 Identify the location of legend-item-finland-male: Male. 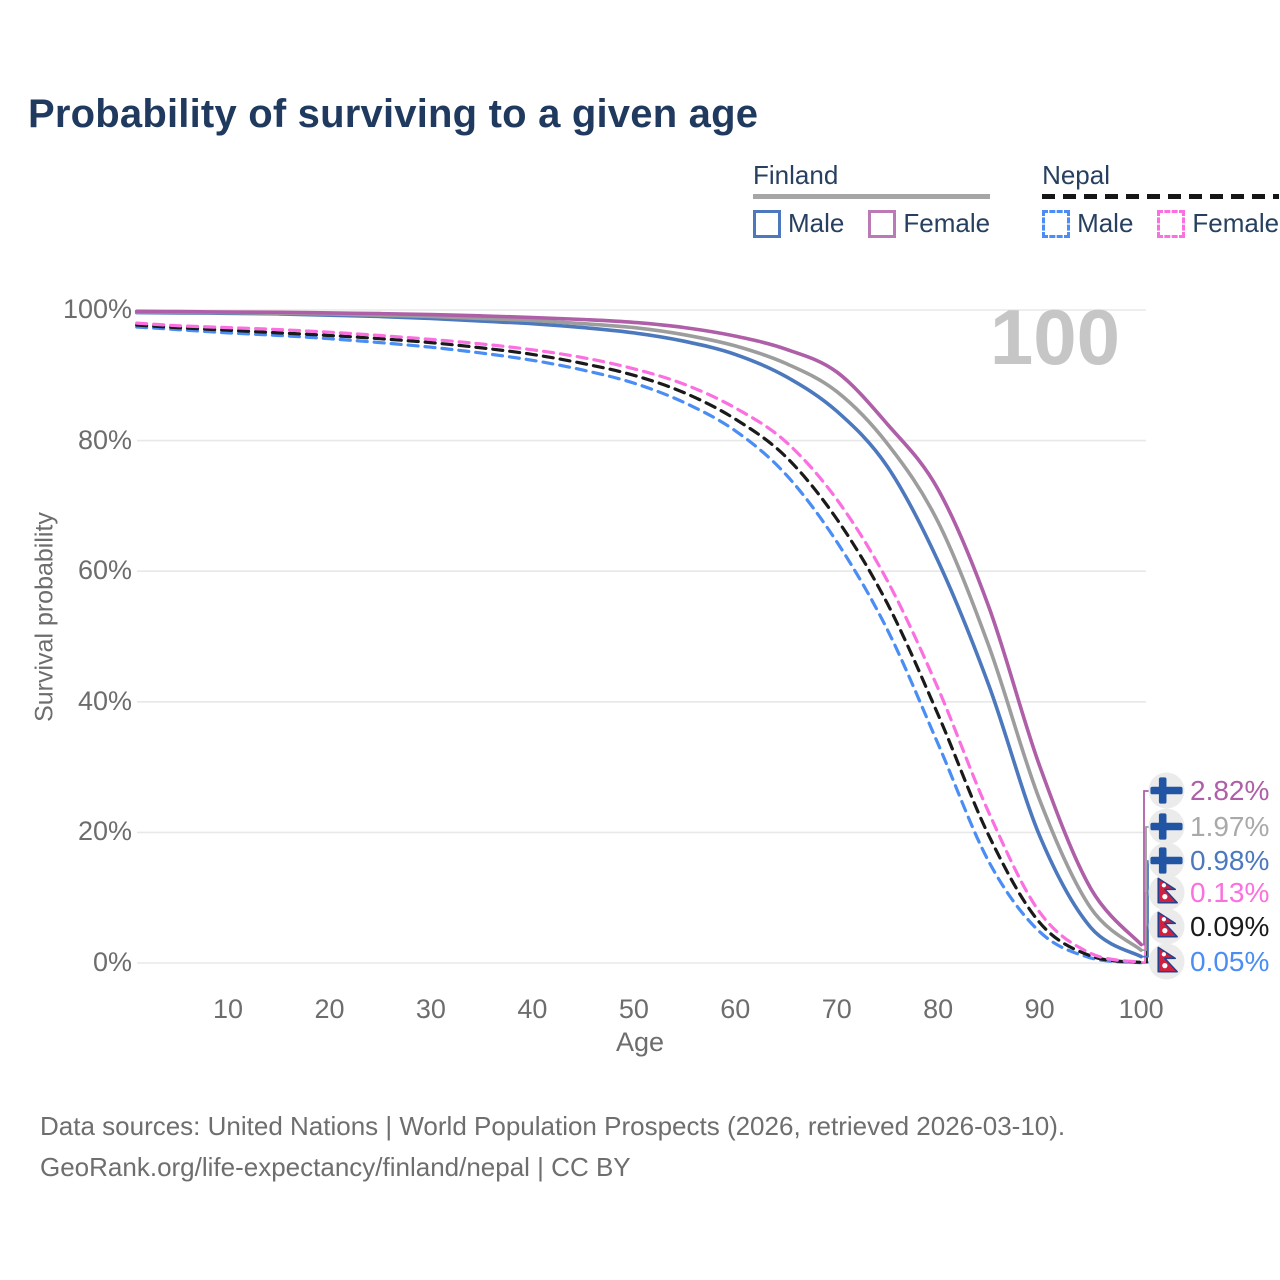
(798, 223).